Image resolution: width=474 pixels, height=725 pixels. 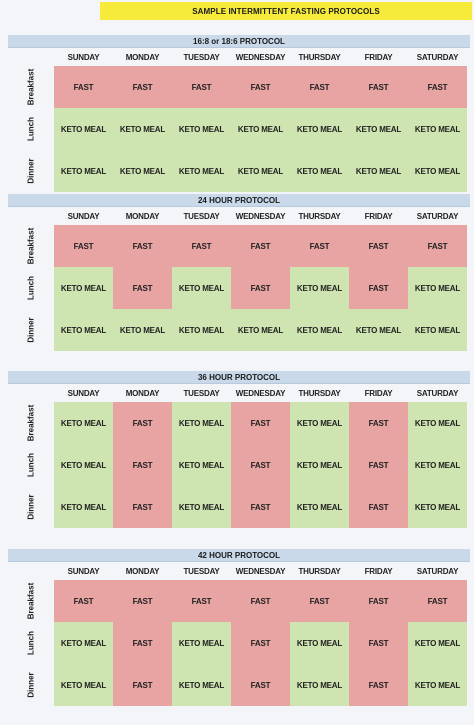 What do you see at coordinates (142, 465) in the screenshot?
I see `day-column-monday: FAST FAST FAST` at bounding box center [142, 465].